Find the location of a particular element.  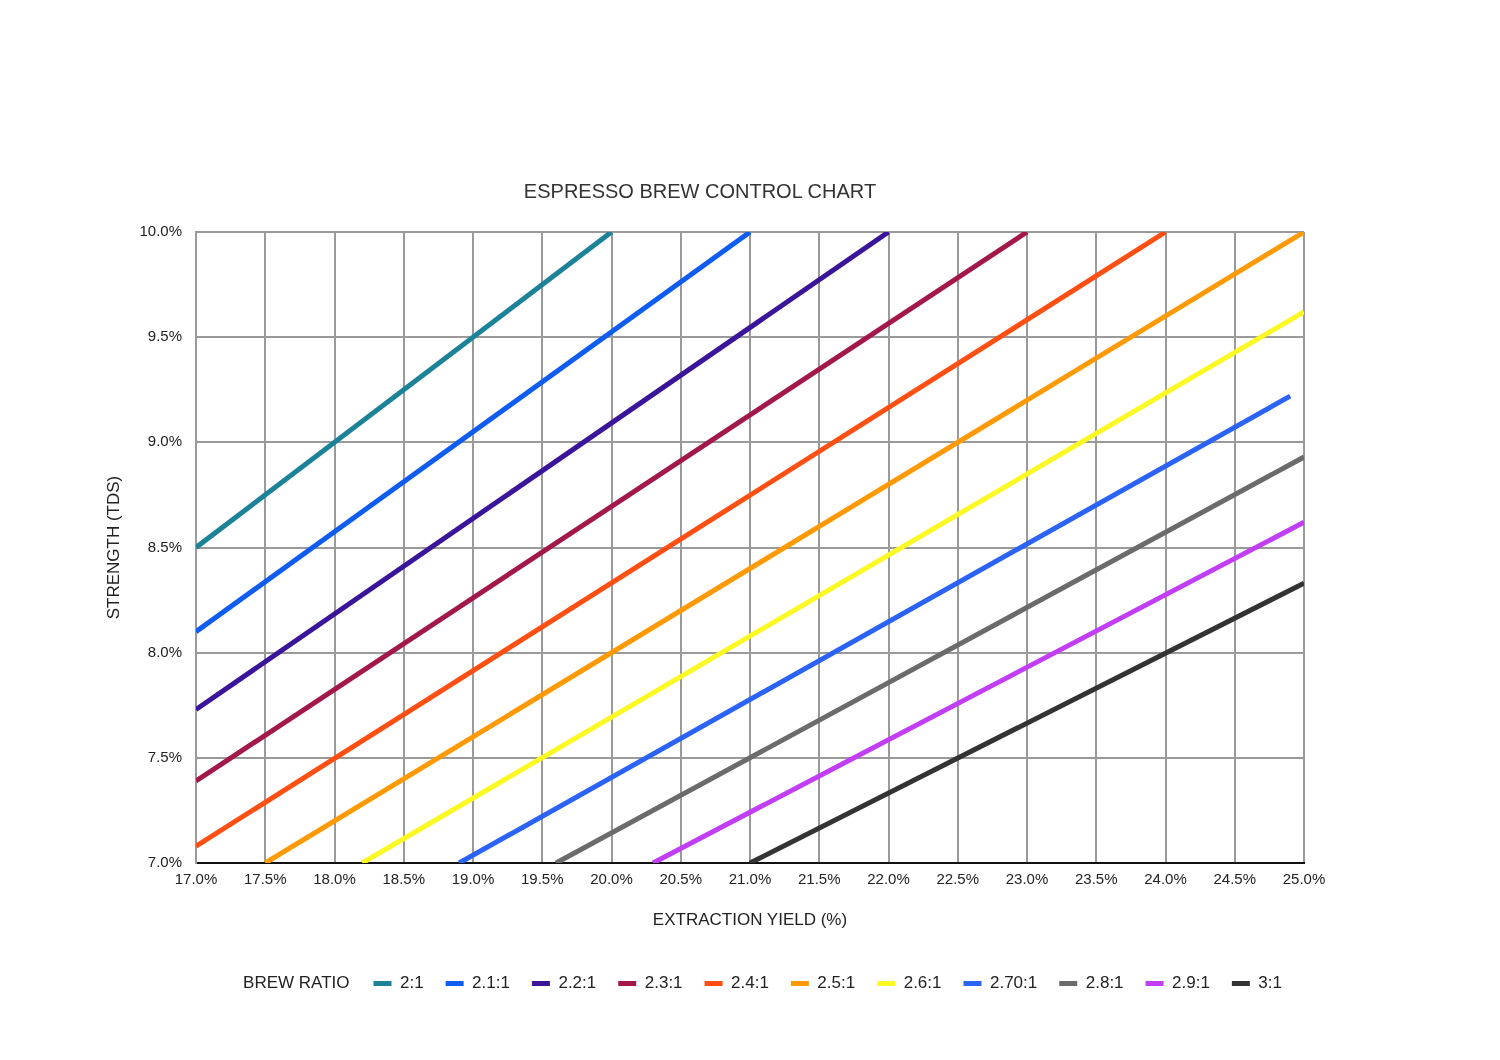

y-tick-label: 9.5% is located at coordinates (164, 336).